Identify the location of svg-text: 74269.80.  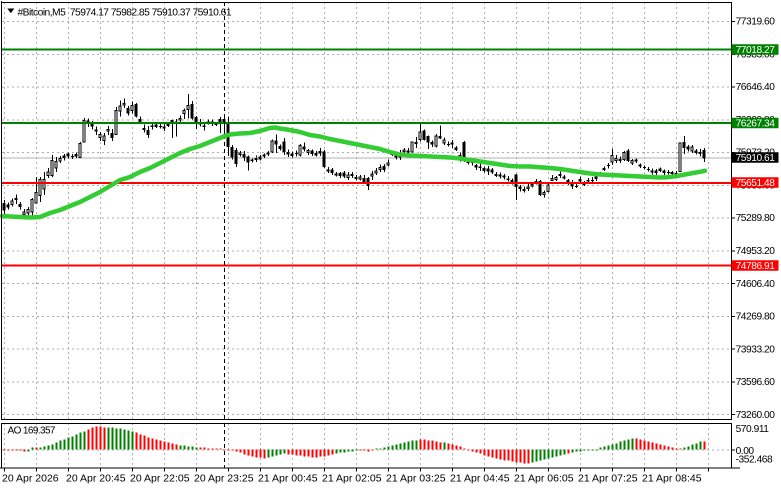
(756, 317).